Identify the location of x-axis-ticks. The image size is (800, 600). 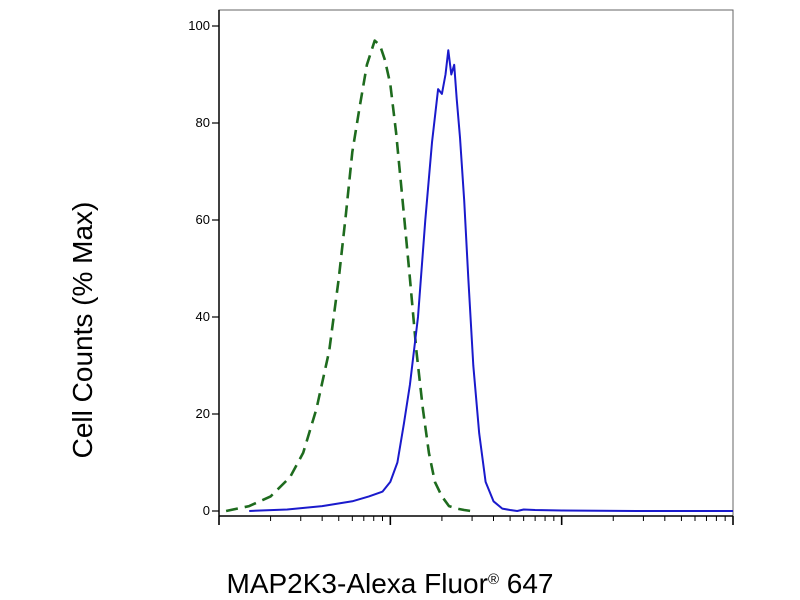
(476, 520).